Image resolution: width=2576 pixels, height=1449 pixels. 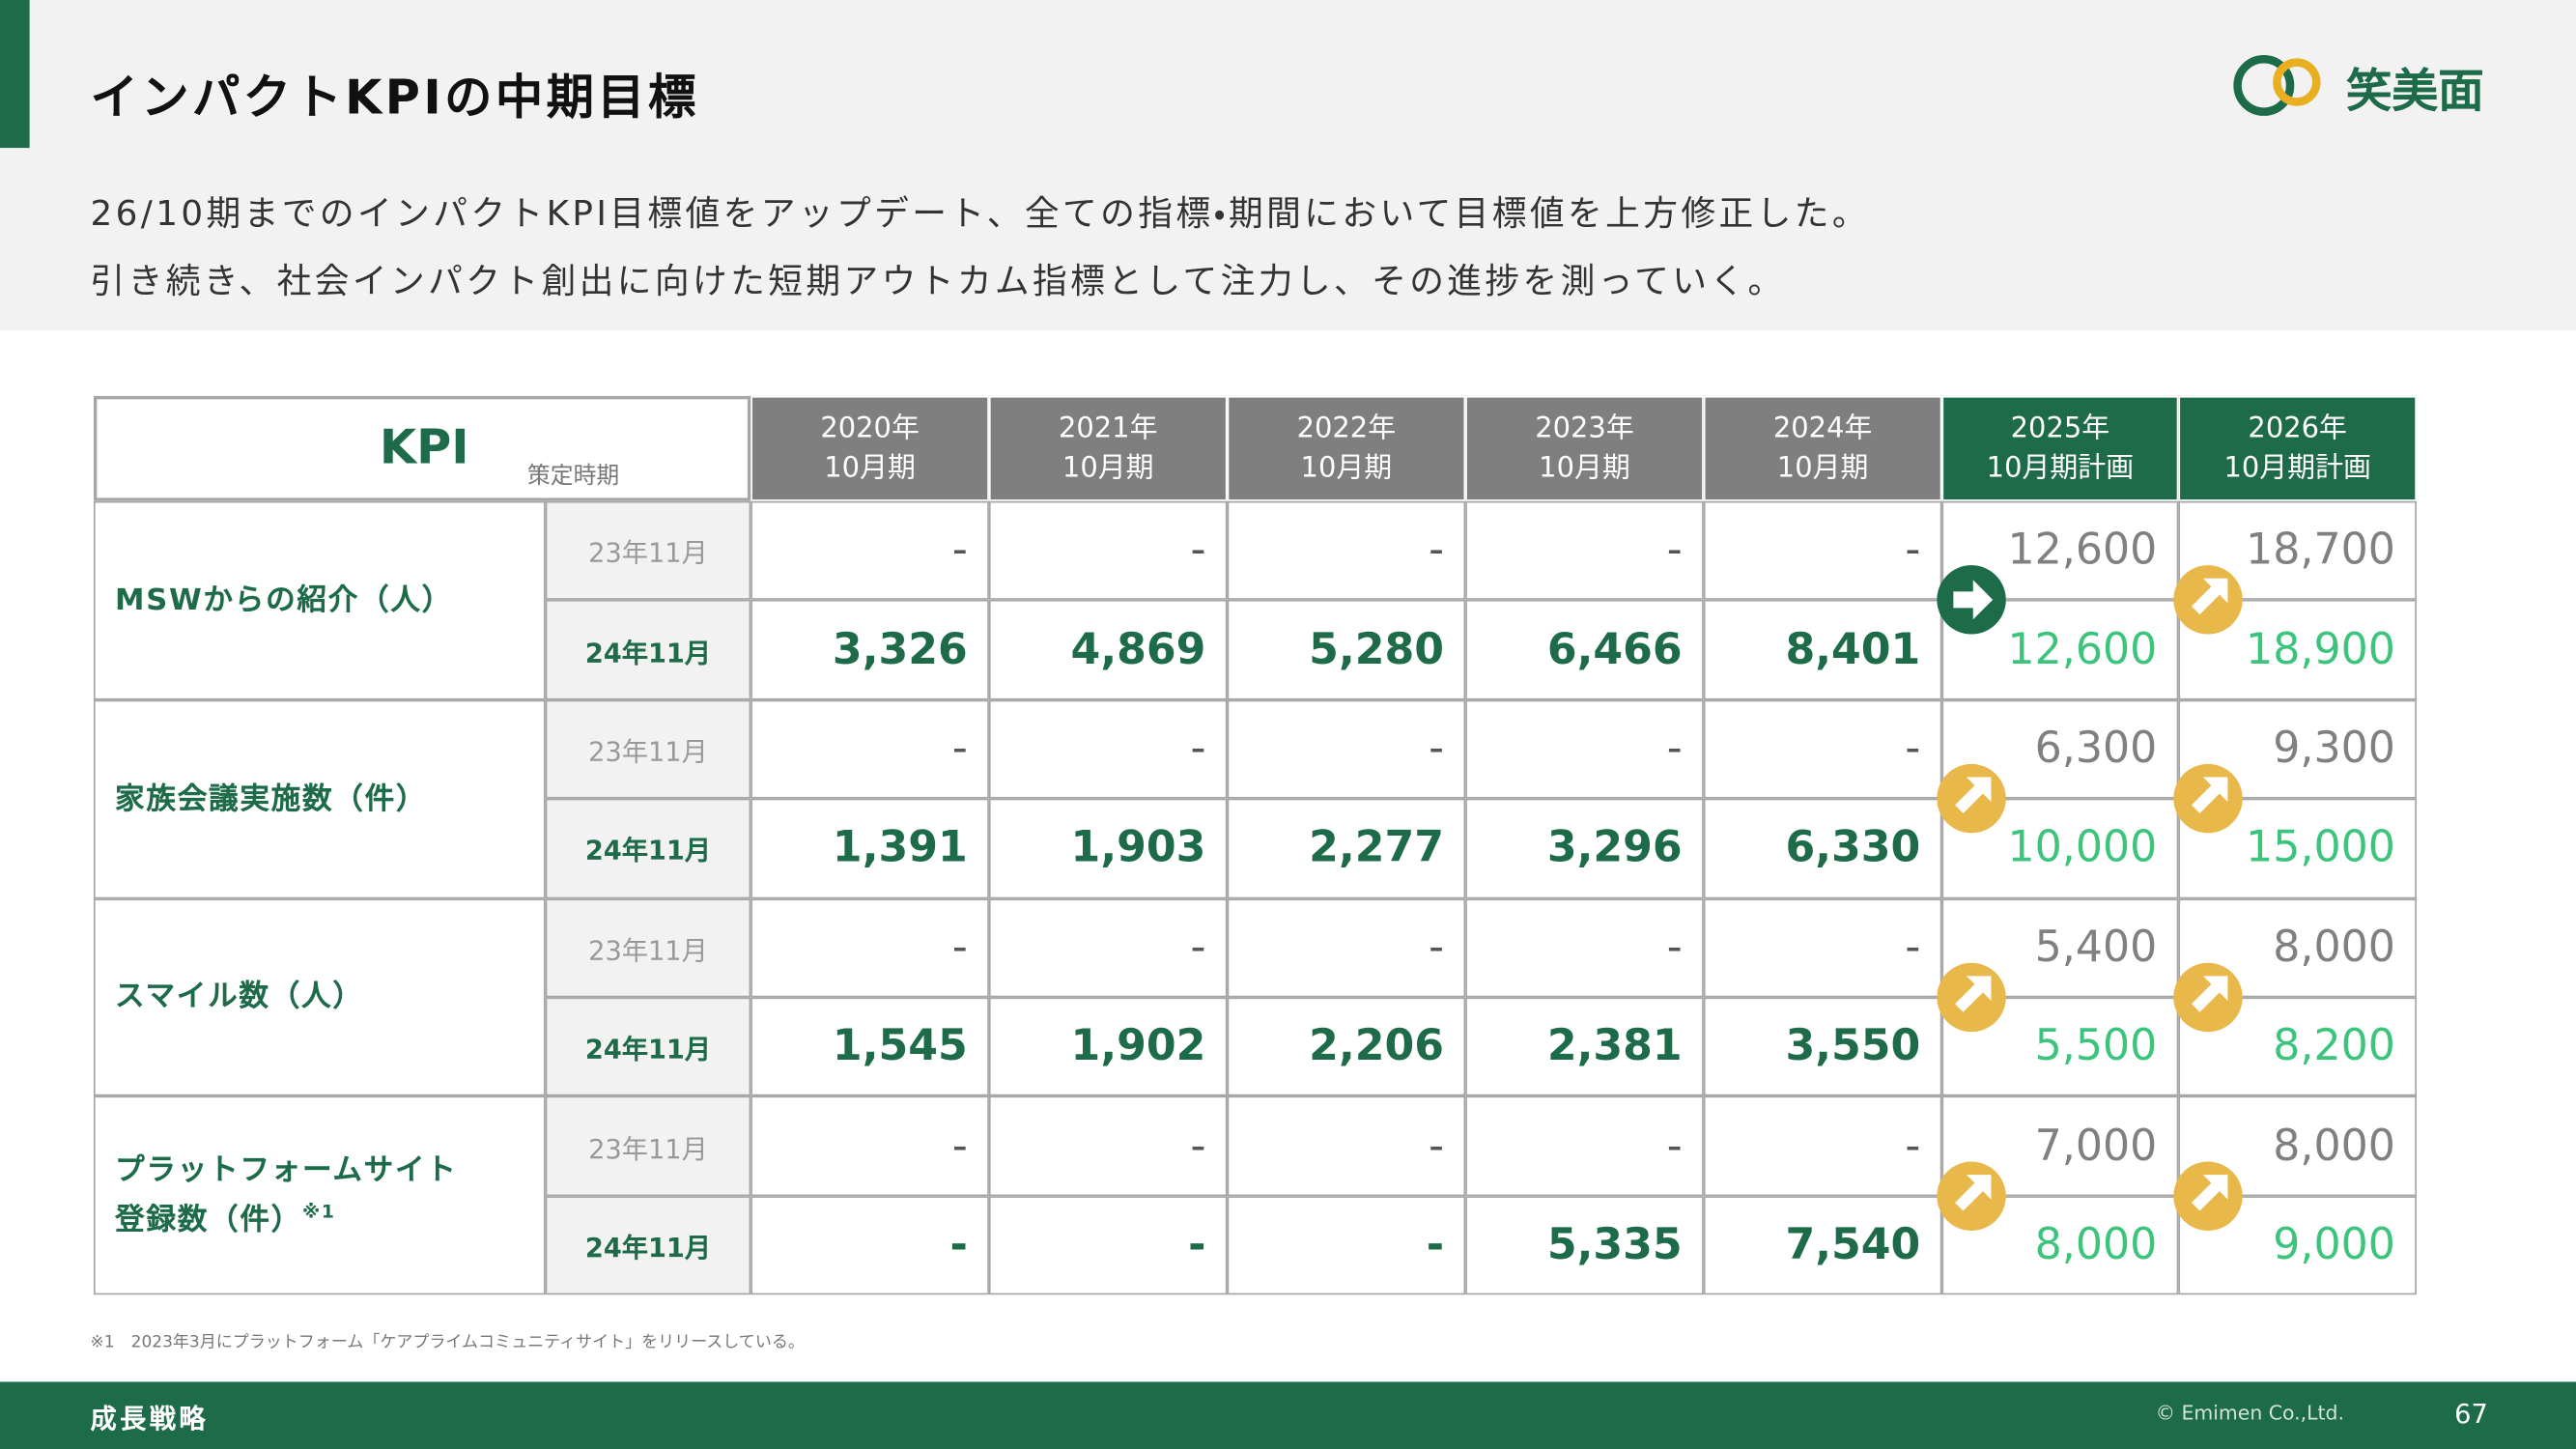 I want to click on footer-section: 成長戦略, so click(x=150, y=1419).